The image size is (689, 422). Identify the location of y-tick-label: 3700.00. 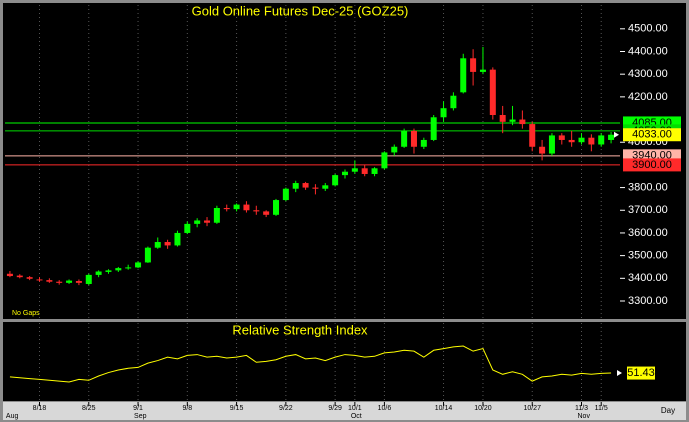
(648, 210).